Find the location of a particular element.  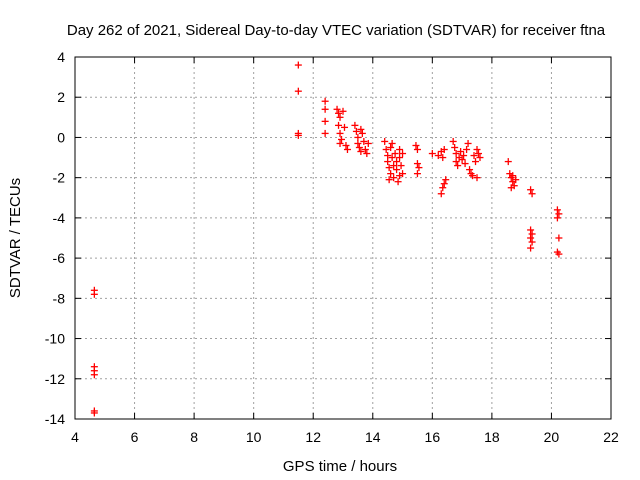

x-tick-label: 6 is located at coordinates (135, 437).